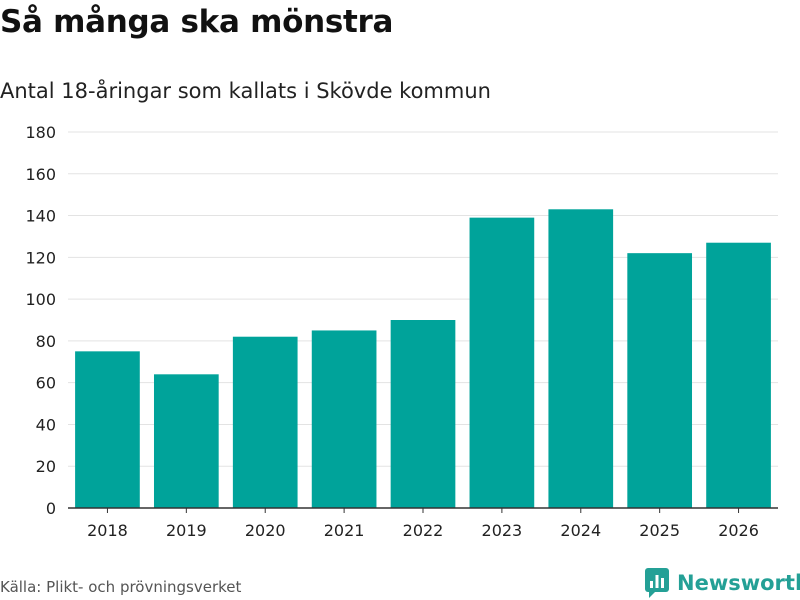 The height and width of the screenshot is (600, 800). What do you see at coordinates (660, 380) in the screenshot?
I see `bar-2025` at bounding box center [660, 380].